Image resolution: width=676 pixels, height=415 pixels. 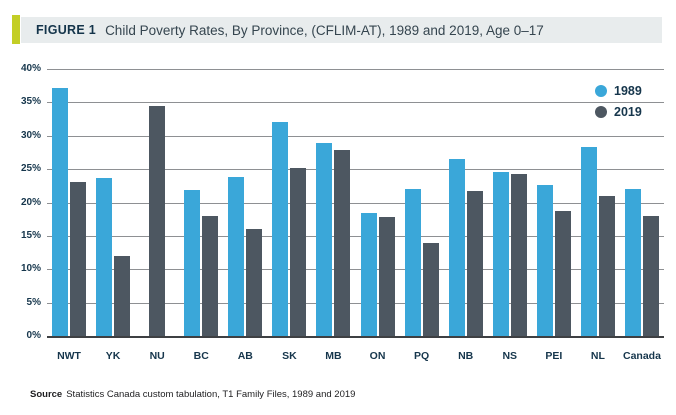 I want to click on bar-2019-MB, so click(x=342, y=243).